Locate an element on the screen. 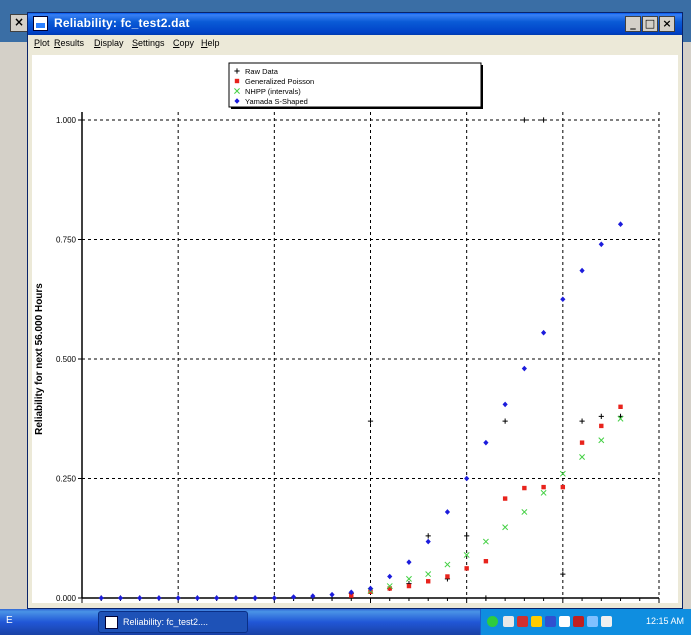  legend-label-generalized-poisson: Generalized Poisson is located at coordinates (279, 81).